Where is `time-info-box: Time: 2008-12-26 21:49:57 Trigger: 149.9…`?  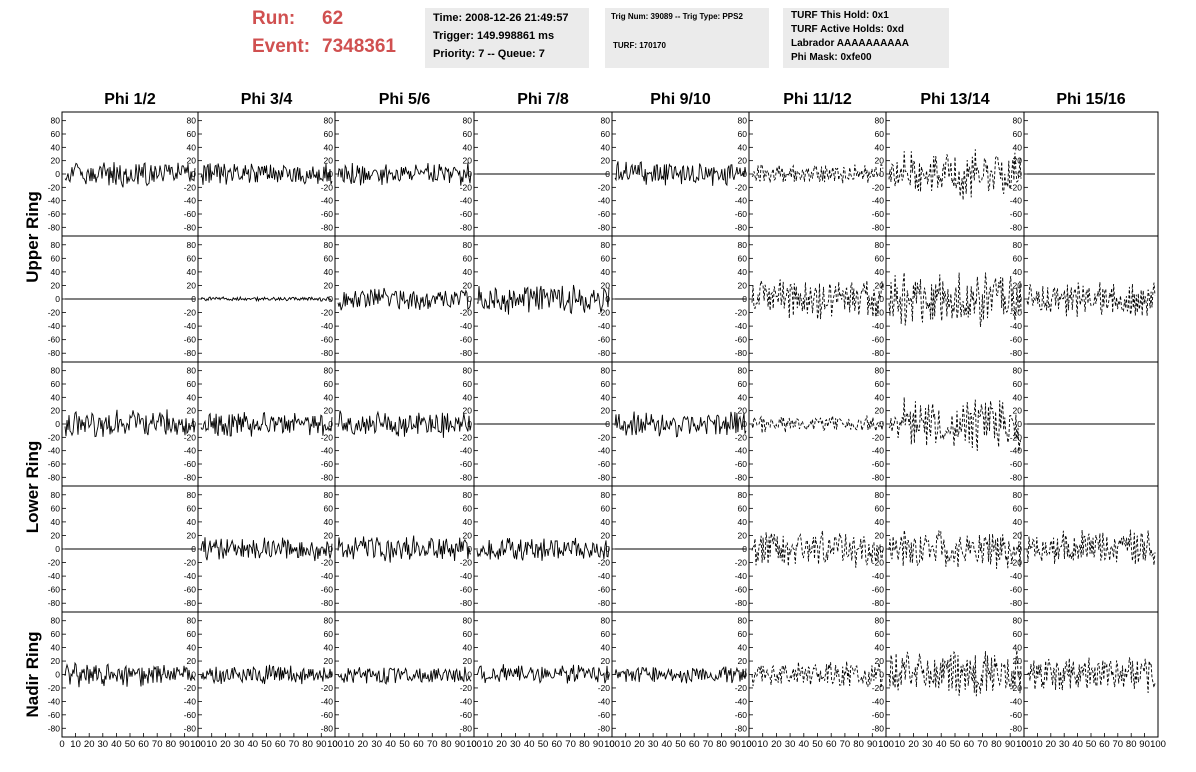 time-info-box: Time: 2008-12-26 21:49:57 Trigger: 149.9… is located at coordinates (507, 38).